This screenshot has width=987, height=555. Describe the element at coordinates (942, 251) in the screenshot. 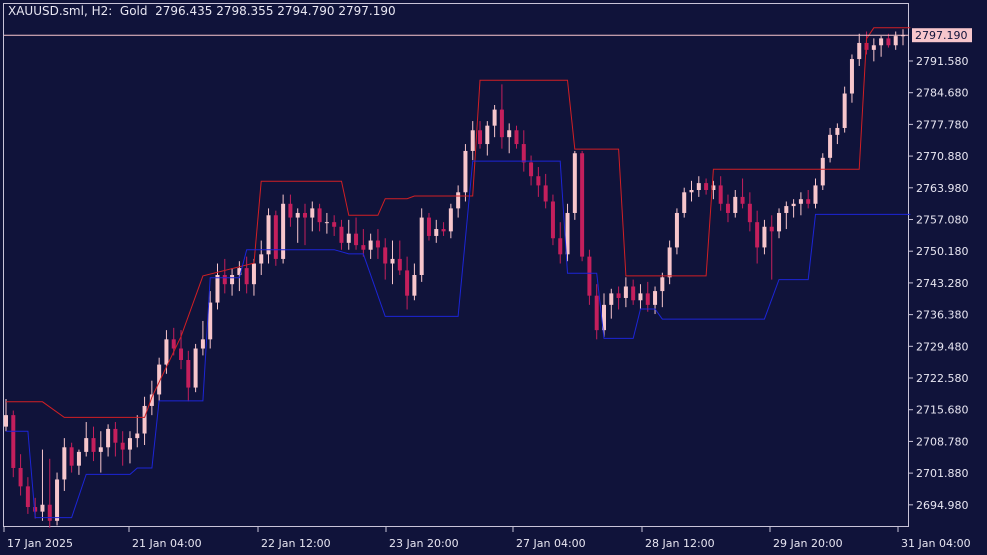

I see `y-tick-label: 2750.180` at that location.